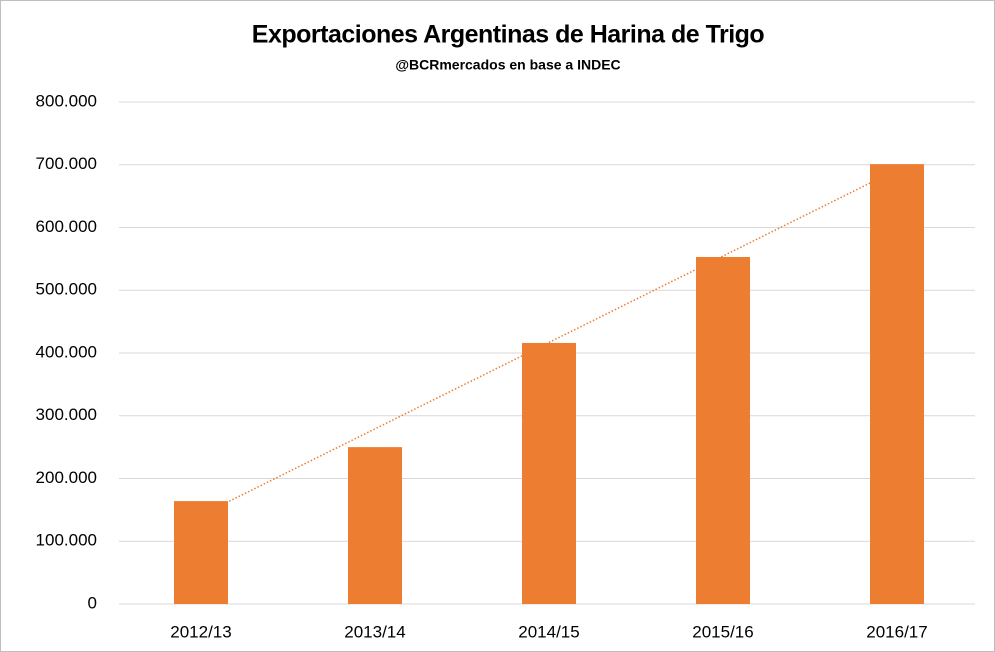  I want to click on y-tick-label: 300.000, so click(66, 414).